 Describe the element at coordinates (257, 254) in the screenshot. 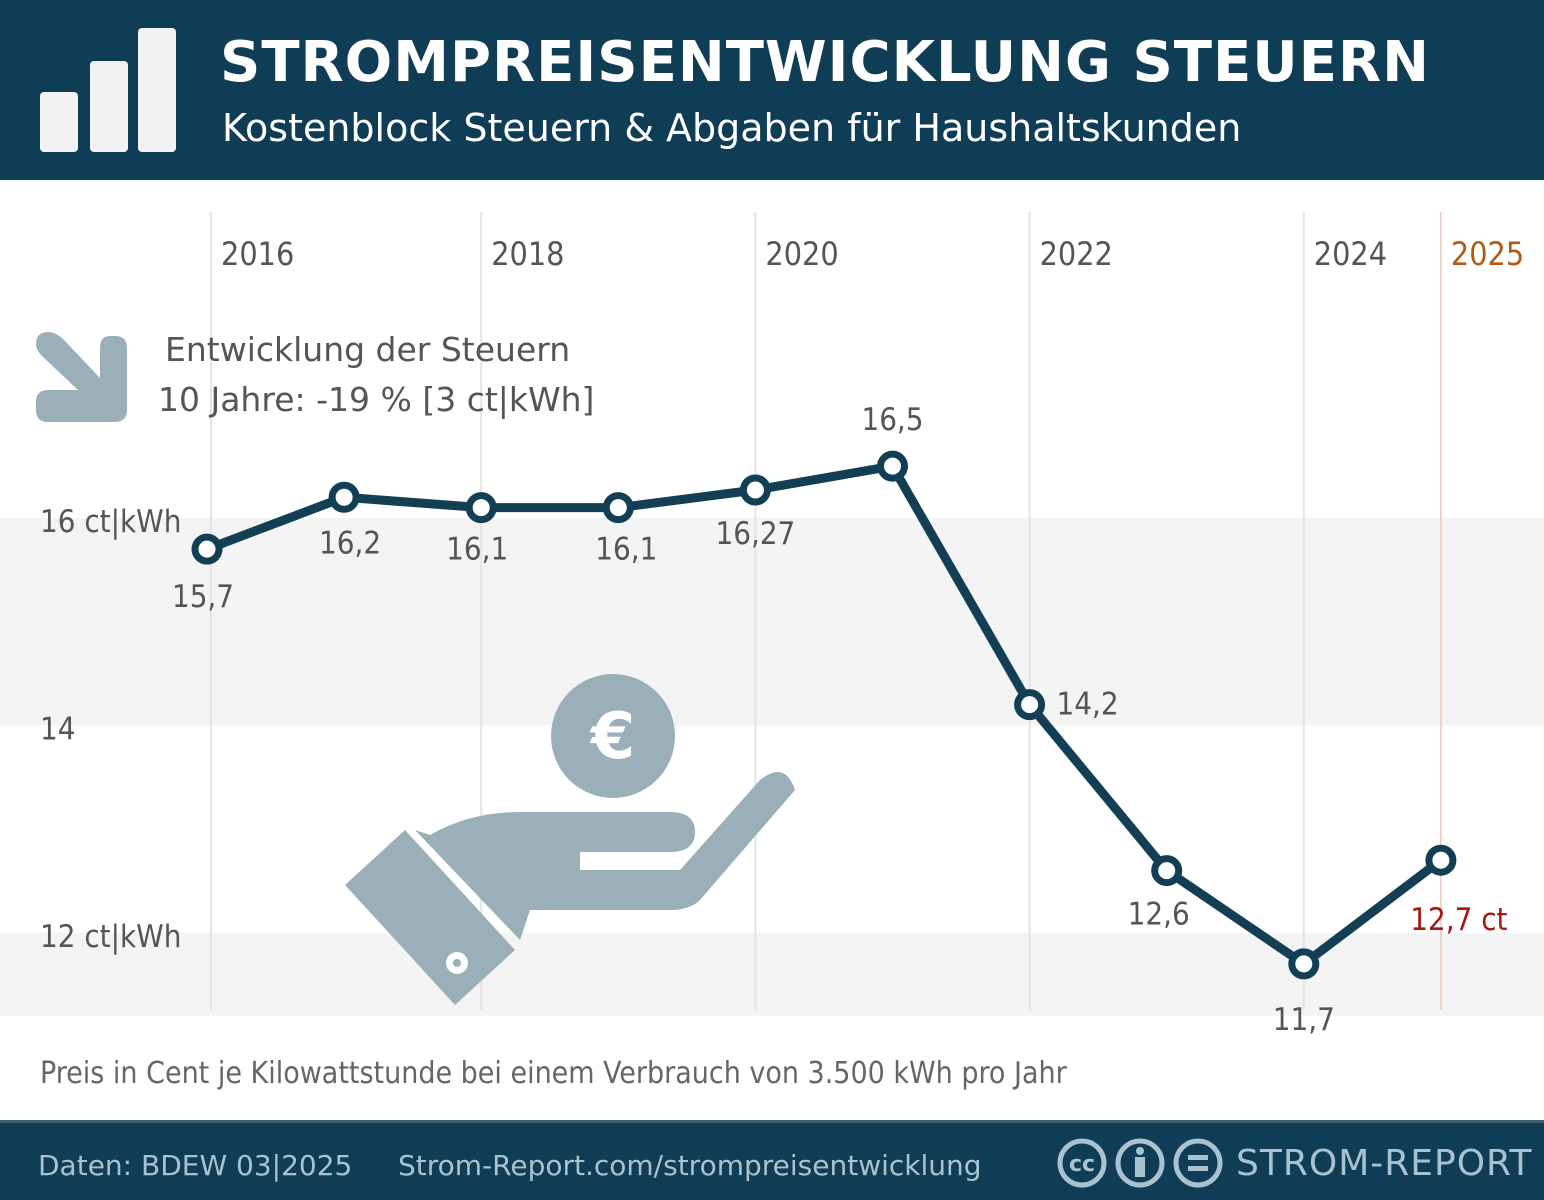

I see `x-tick-label: 2016` at that location.